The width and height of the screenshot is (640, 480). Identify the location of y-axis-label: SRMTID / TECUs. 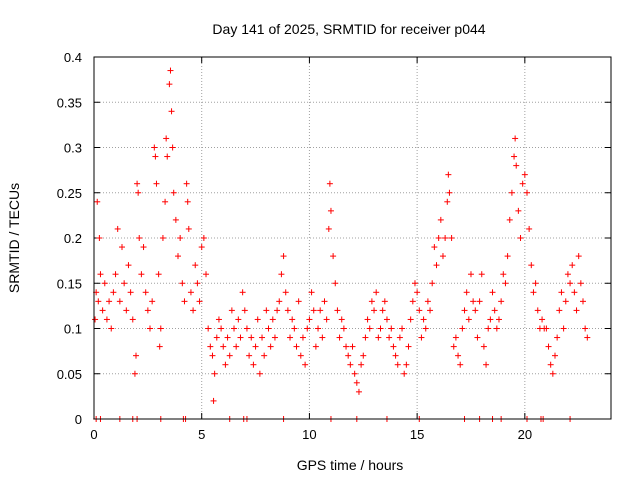
(14, 238).